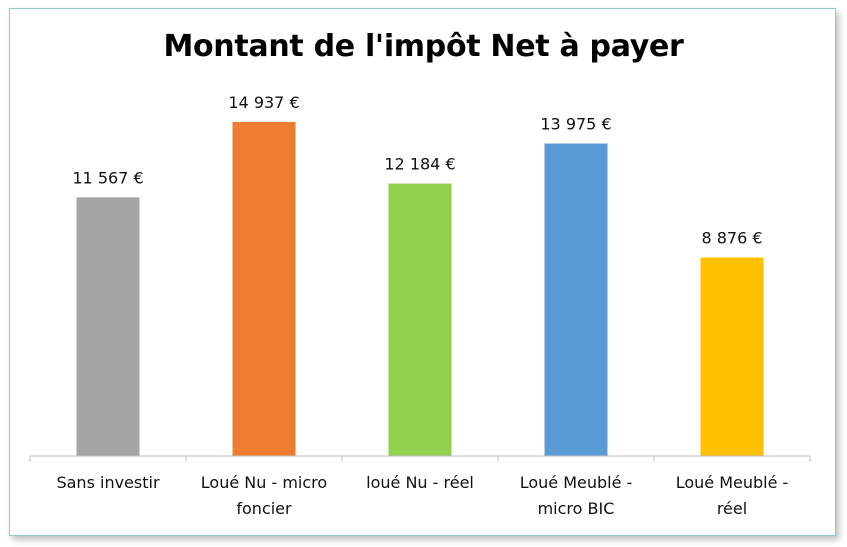  Describe the element at coordinates (575, 124) in the screenshot. I see `data-label: 13 975 €` at that location.